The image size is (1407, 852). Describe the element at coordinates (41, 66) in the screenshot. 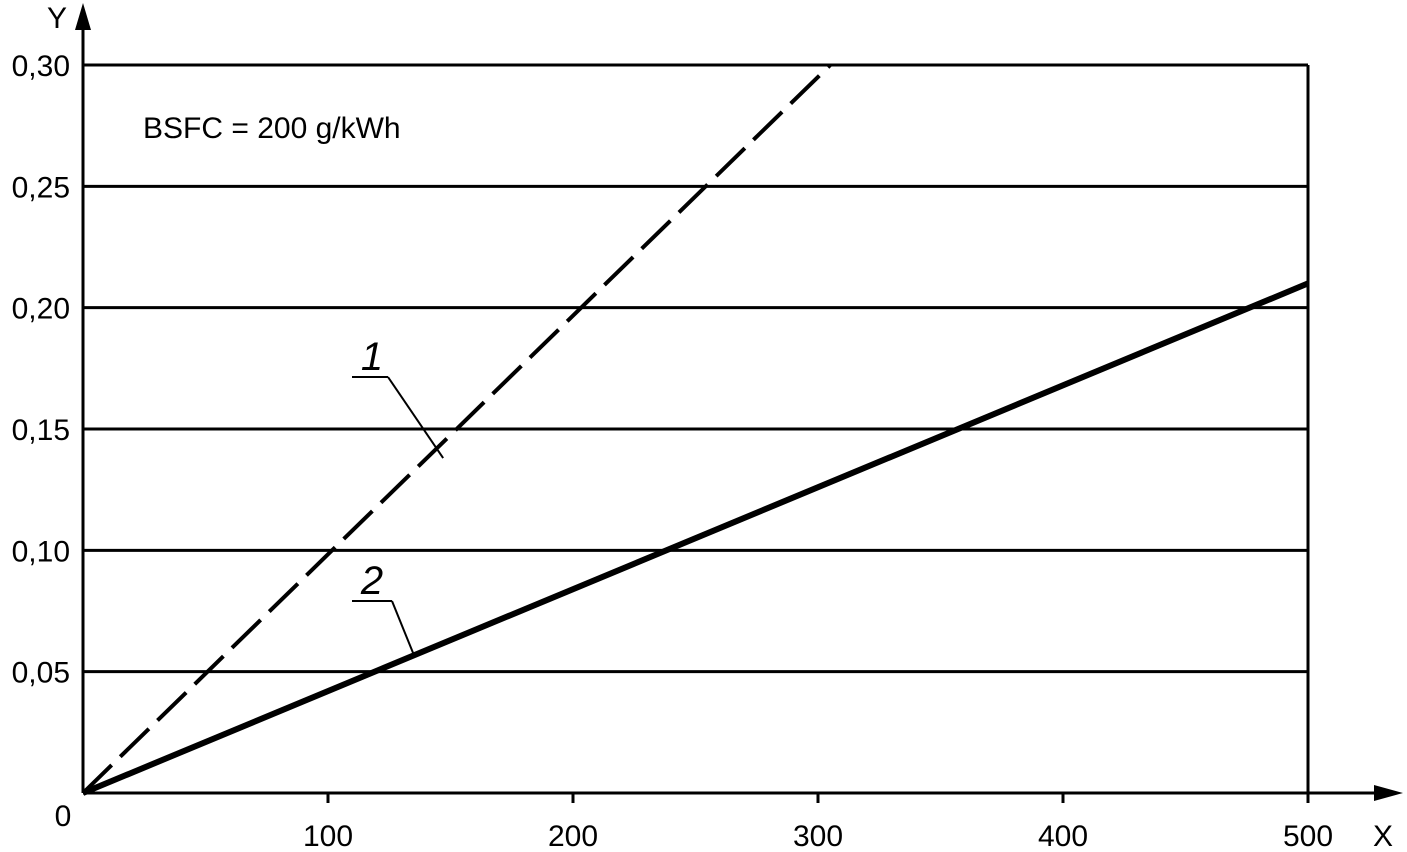

I see `y-tick-label: 0,30` at that location.